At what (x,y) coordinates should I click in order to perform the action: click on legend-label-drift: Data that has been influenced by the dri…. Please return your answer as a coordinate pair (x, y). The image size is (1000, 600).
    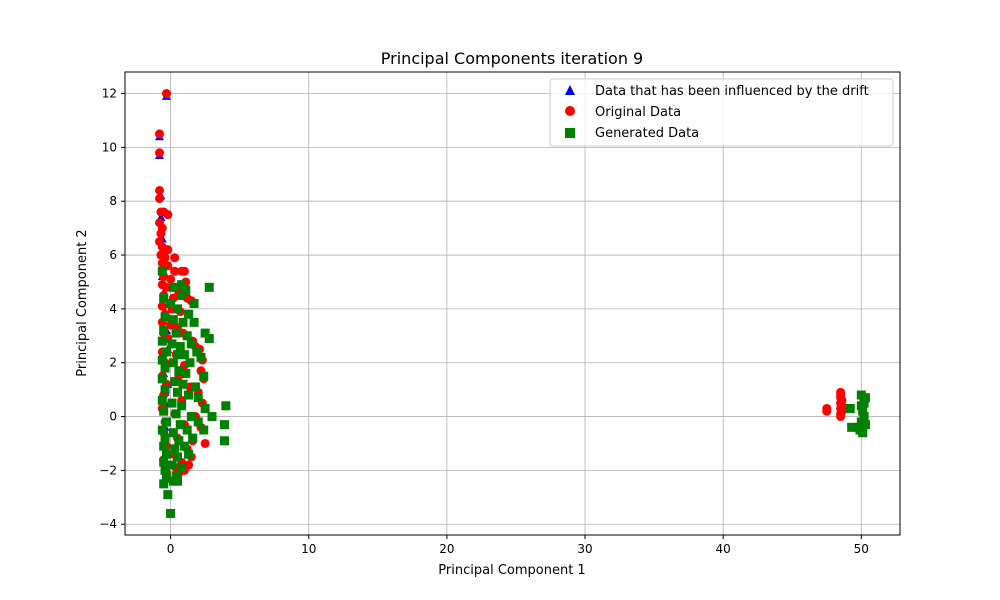
    Looking at the image, I should click on (732, 91).